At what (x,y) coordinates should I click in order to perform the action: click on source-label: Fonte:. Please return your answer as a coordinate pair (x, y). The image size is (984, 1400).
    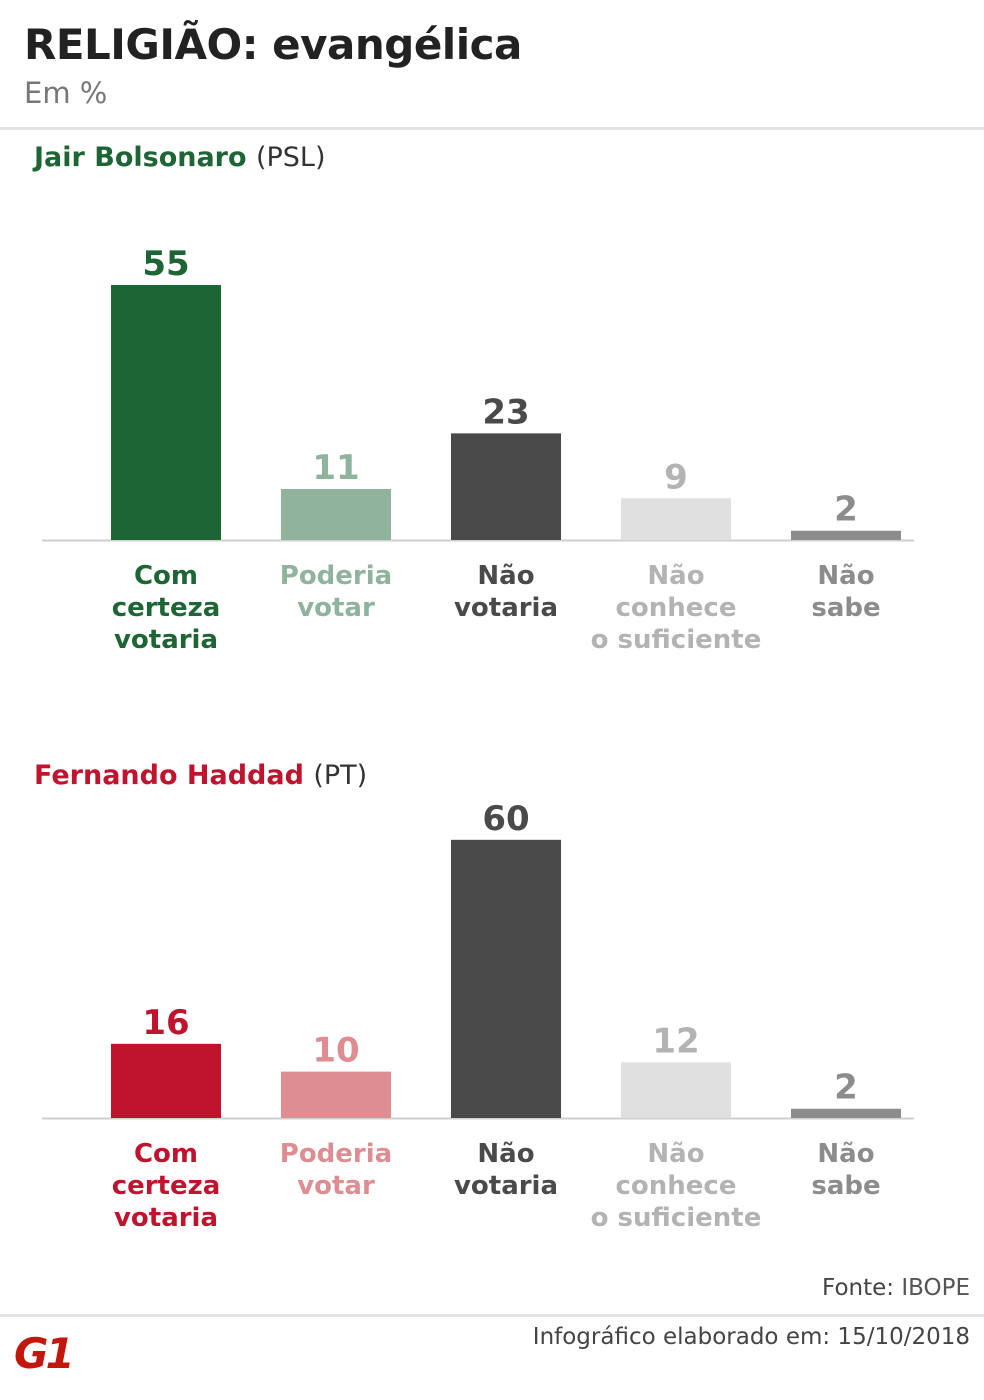
    Looking at the image, I should click on (858, 1288).